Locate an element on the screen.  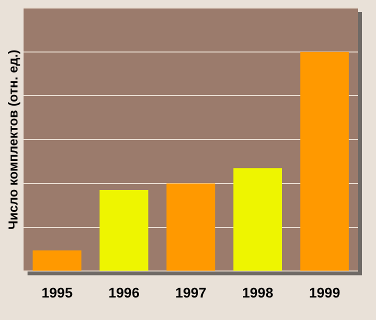
x-tick-label: 1997 is located at coordinates (191, 292).